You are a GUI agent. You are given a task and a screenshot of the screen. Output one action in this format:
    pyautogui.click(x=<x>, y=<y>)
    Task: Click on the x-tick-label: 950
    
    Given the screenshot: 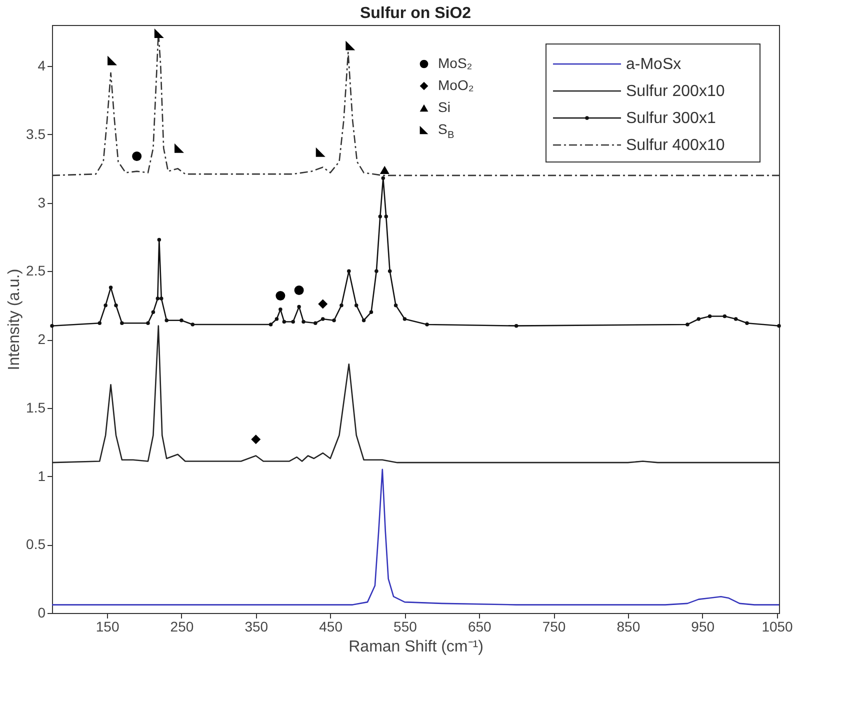 What is the action you would take?
    pyautogui.click(x=703, y=626)
    